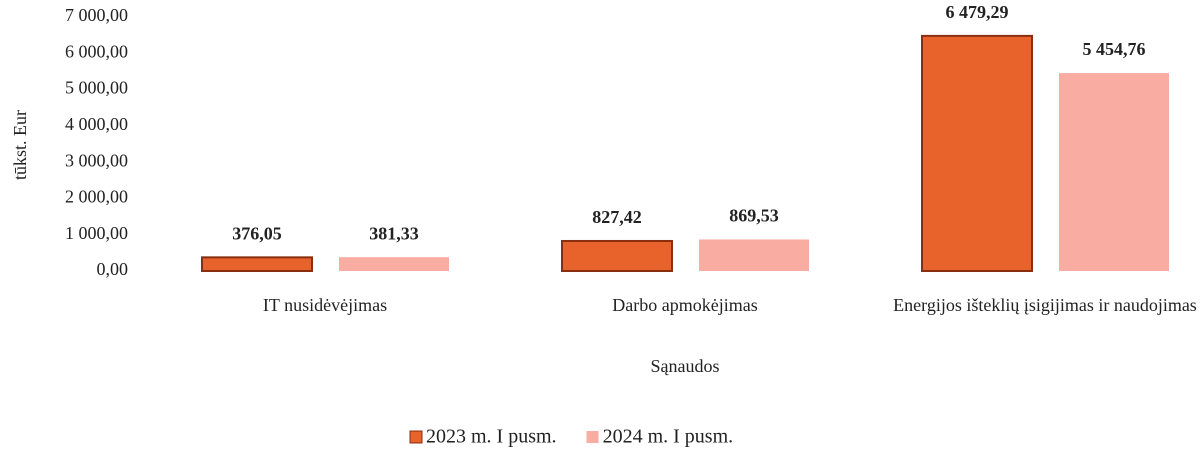 The height and width of the screenshot is (450, 1201). I want to click on y-axis-label: tūkst. Eur, so click(20, 145).